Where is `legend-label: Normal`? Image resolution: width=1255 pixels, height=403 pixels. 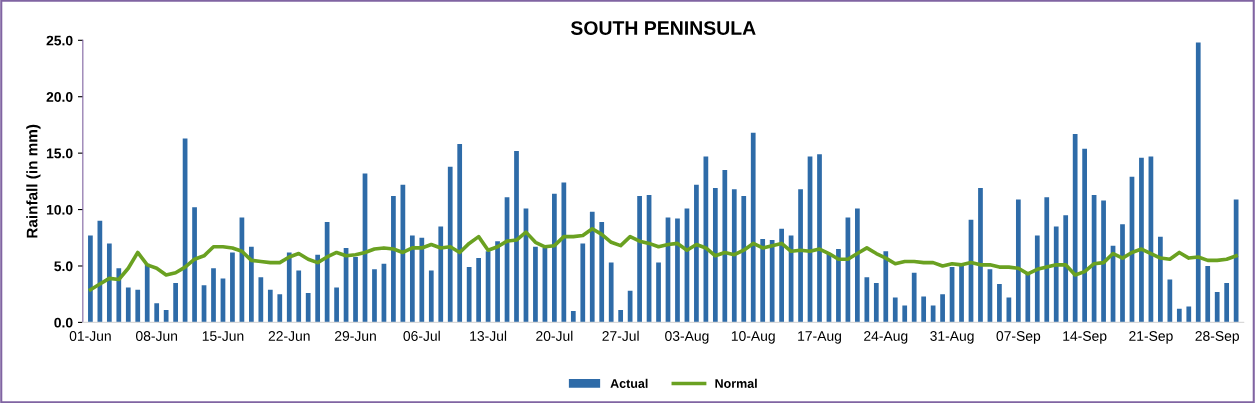
legend-label: Normal is located at coordinates (736, 383).